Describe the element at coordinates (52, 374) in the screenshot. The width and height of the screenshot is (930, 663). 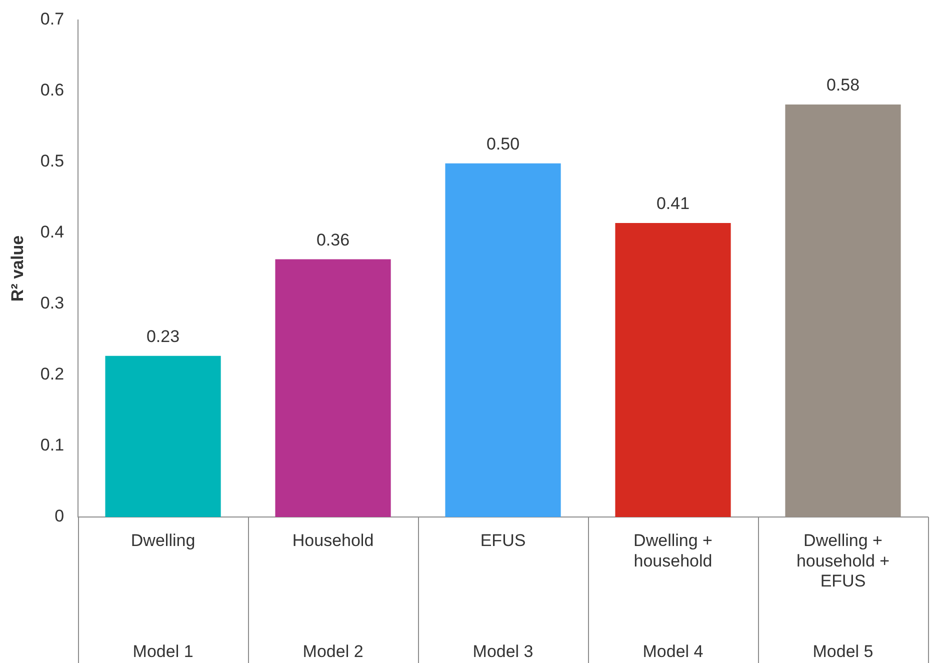
I see `y-tick-label: 0.2` at that location.